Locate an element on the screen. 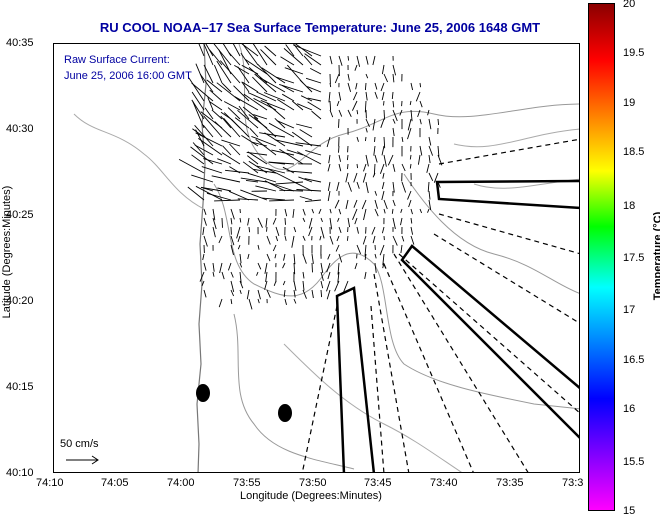 The height and width of the screenshot is (518, 660). colorbar-tick-label: 15.5 is located at coordinates (634, 462).